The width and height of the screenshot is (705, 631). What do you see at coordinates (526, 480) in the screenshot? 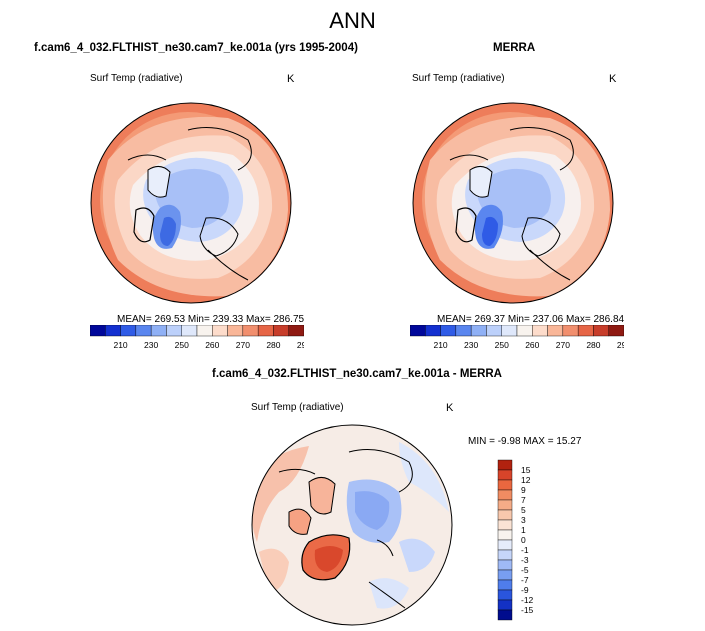
I see `diff-colorbar-tick-label: 12` at bounding box center [526, 480].